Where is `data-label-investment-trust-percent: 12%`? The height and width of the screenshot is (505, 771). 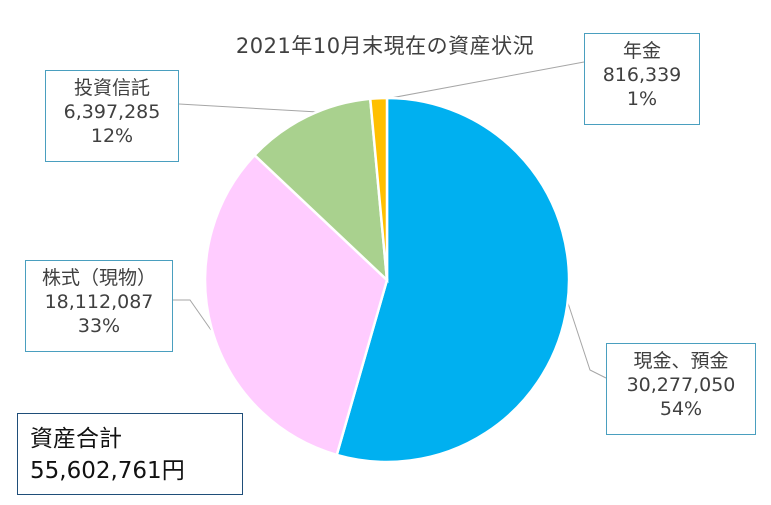
data-label-investment-trust-percent: 12% is located at coordinates (112, 136).